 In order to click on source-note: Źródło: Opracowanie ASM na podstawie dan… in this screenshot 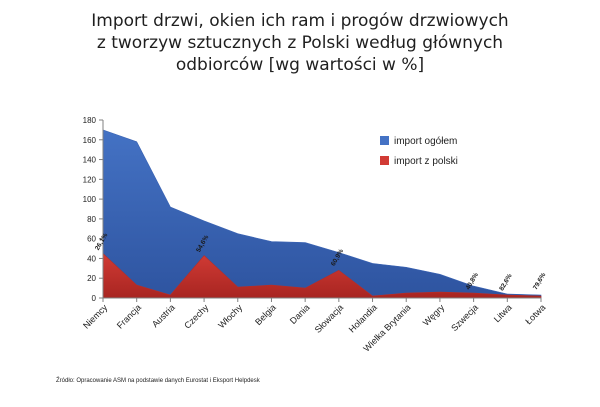, I will do `click(158, 381)`.